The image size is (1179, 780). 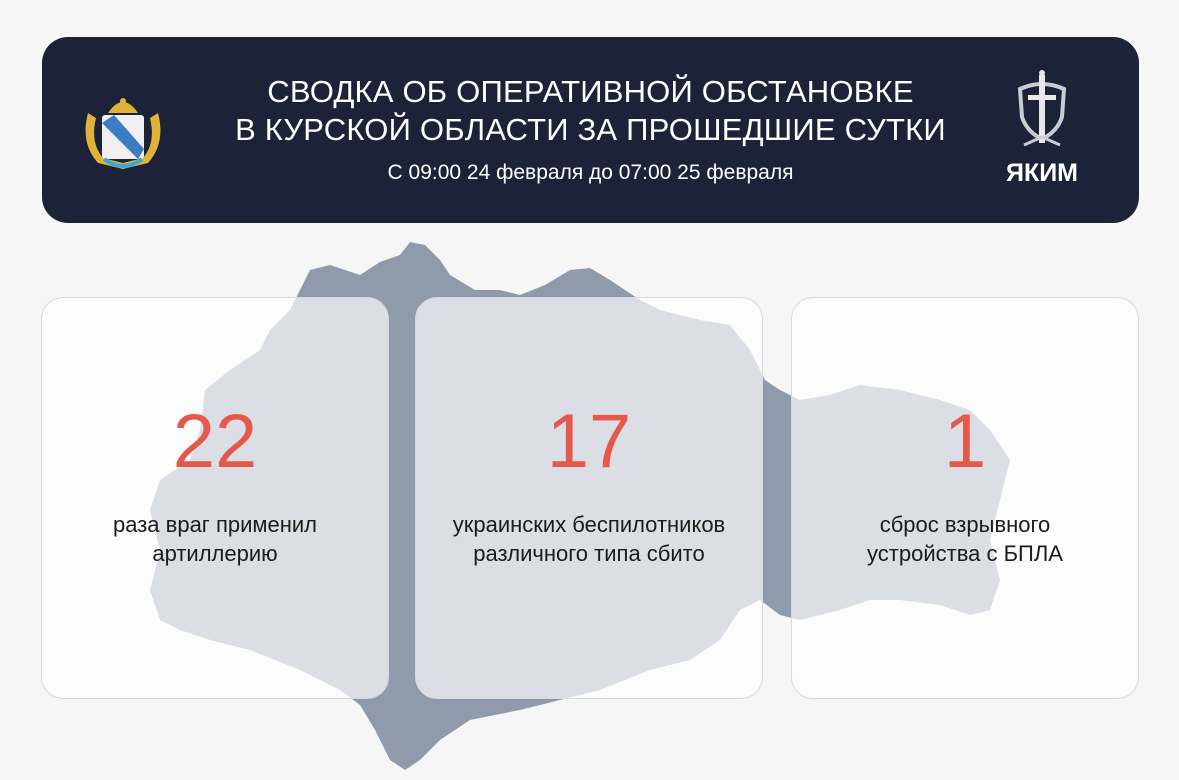 I want to click on stat-description: сброс взрывного устройства с БПЛА, so click(x=965, y=539).